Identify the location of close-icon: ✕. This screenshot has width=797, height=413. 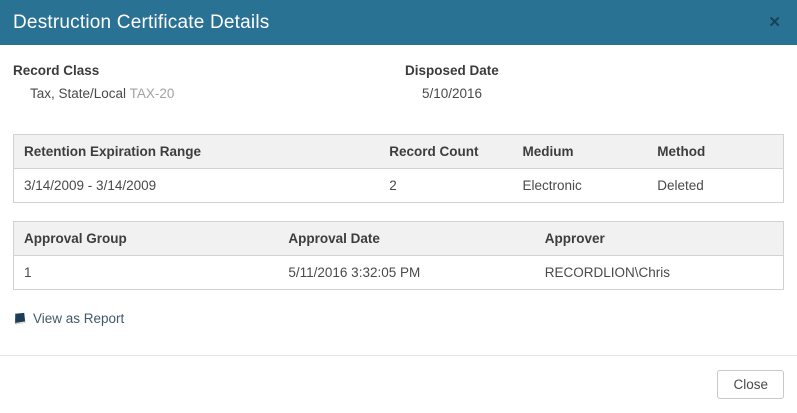
(774, 22).